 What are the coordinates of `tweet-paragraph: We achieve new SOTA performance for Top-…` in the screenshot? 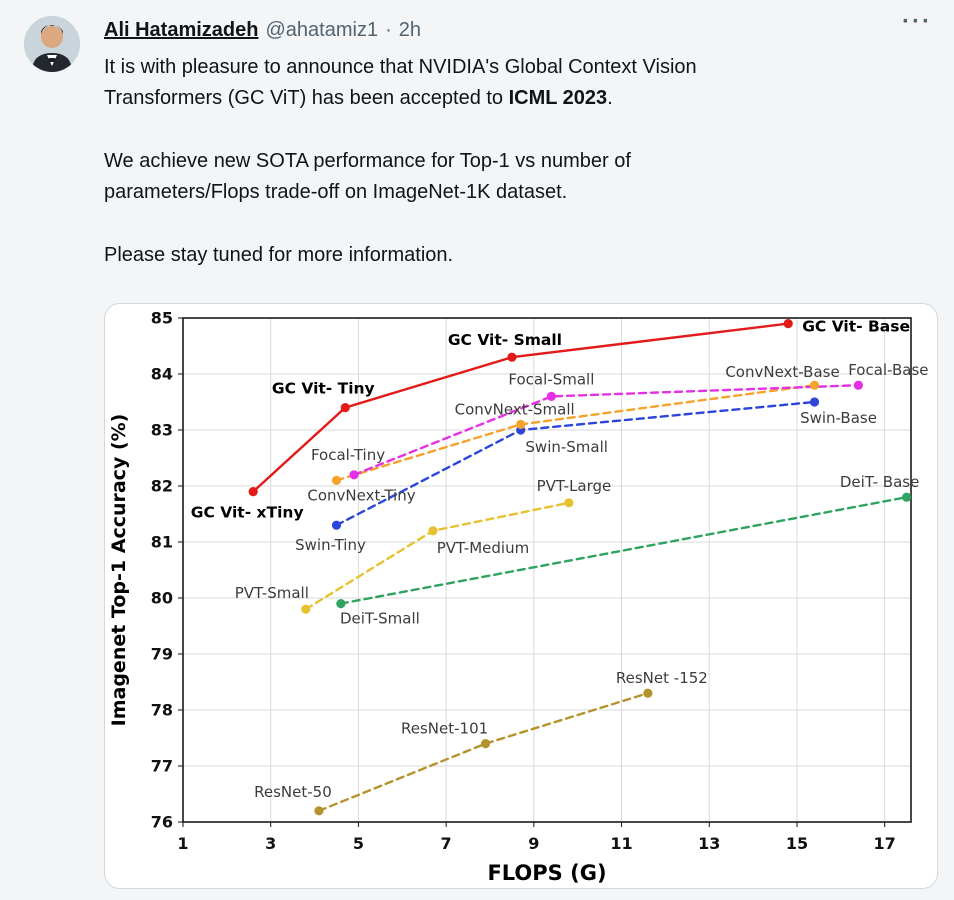 It's located at (367, 176).